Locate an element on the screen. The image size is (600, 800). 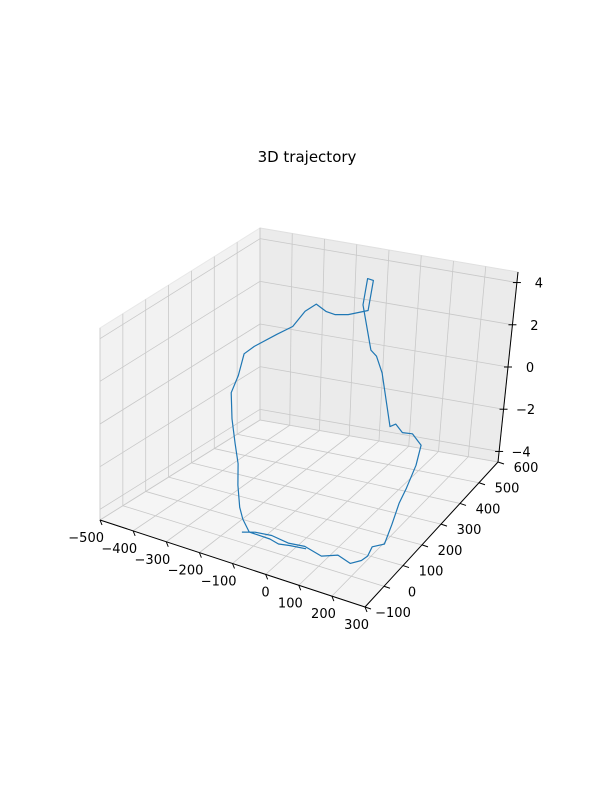
x-tick-label: −500 is located at coordinates (86, 538).